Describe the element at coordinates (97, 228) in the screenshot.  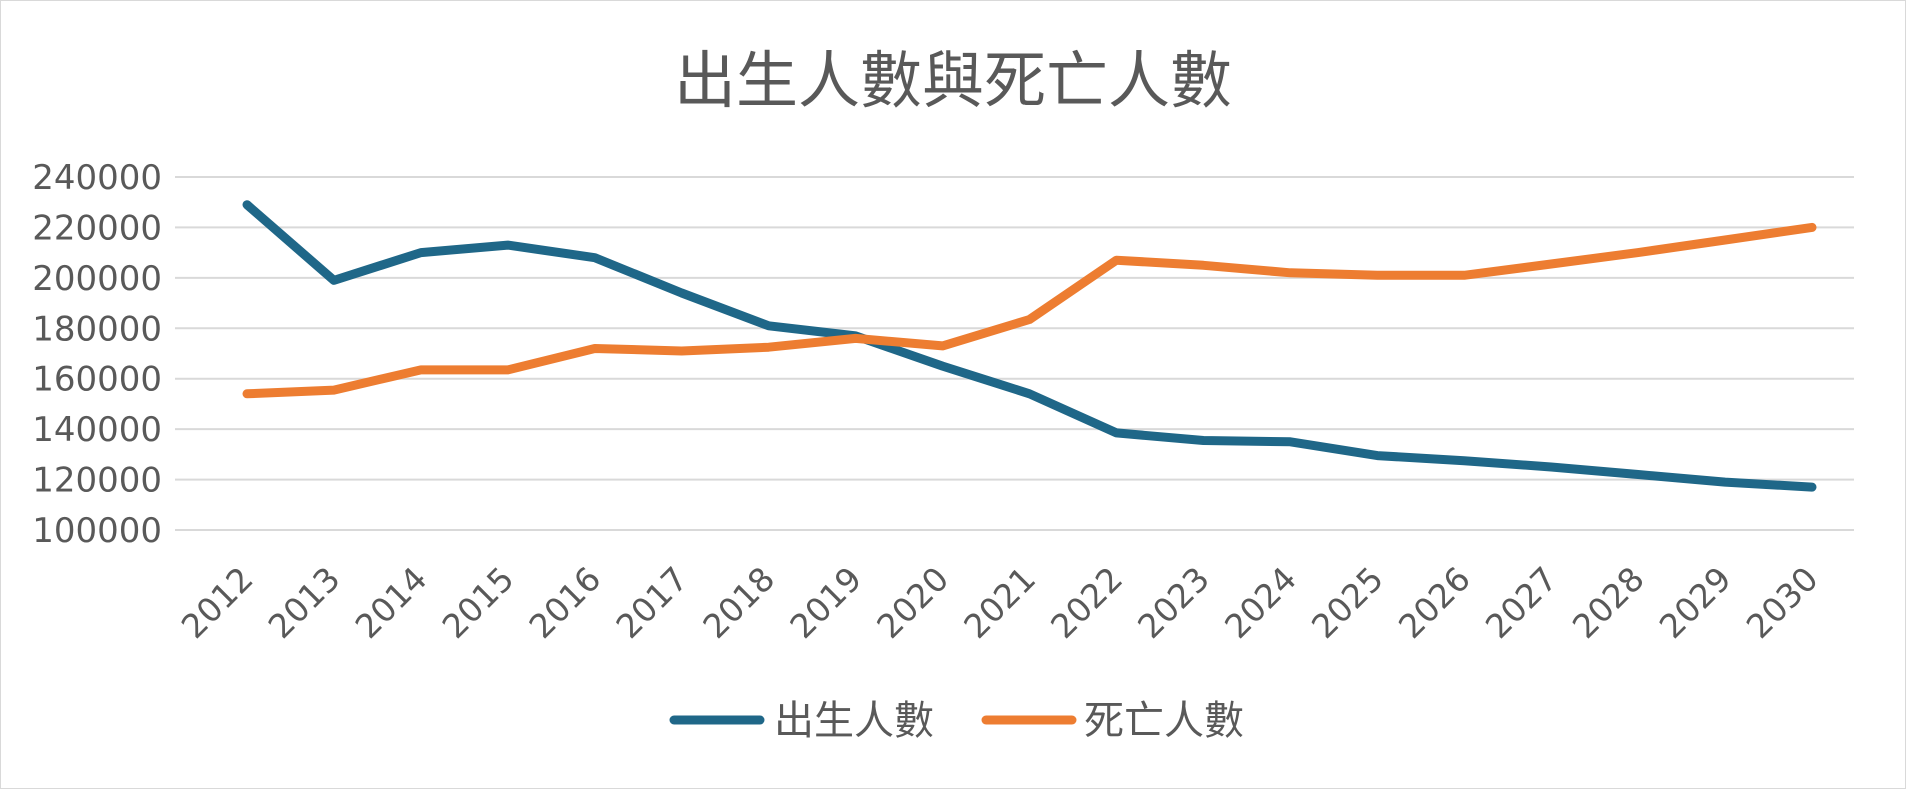
I see `y-tick-label: 220000` at that location.